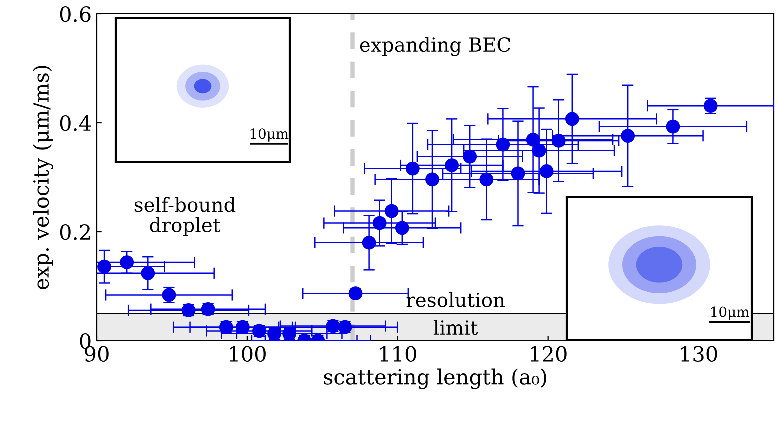  I want to click on annotation: resolution, so click(456, 300).